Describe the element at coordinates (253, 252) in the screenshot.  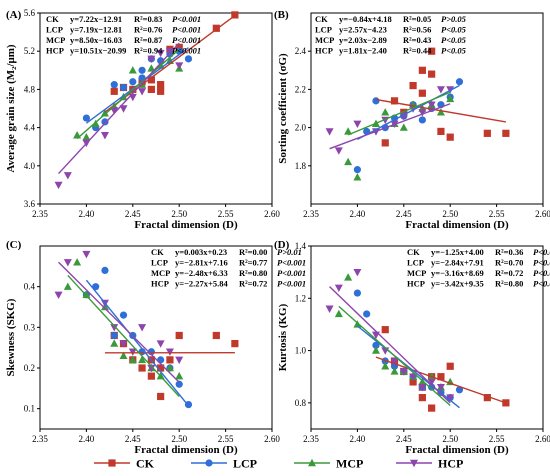
I see `annotation-r2: R²=0.00` at that location.